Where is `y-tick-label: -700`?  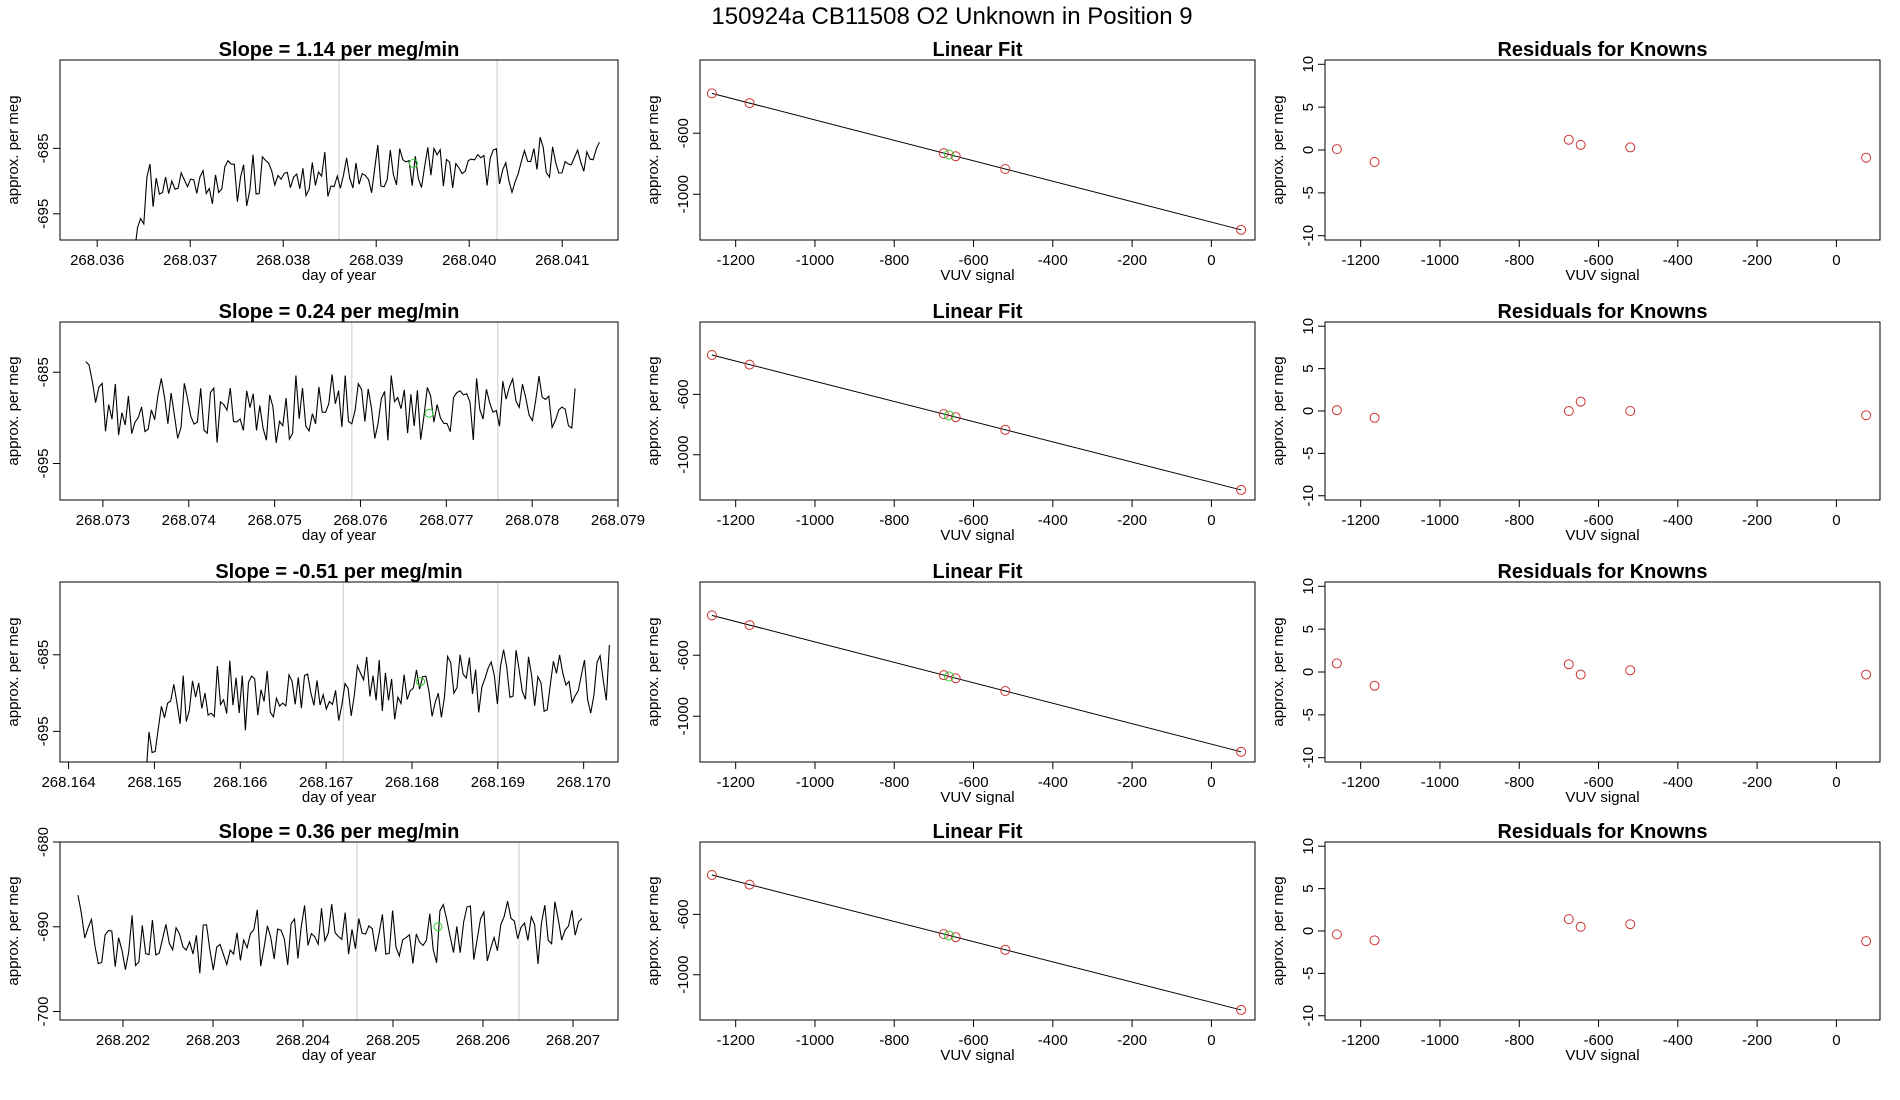
y-tick-label: -700 is located at coordinates (43, 1012).